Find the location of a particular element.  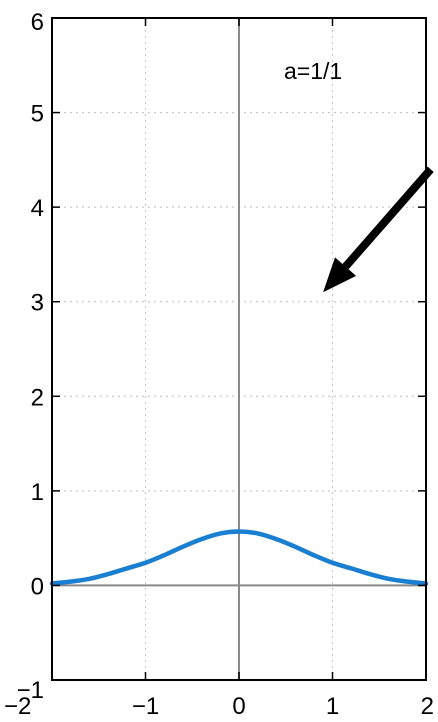

series-layer is located at coordinates (239, 557).